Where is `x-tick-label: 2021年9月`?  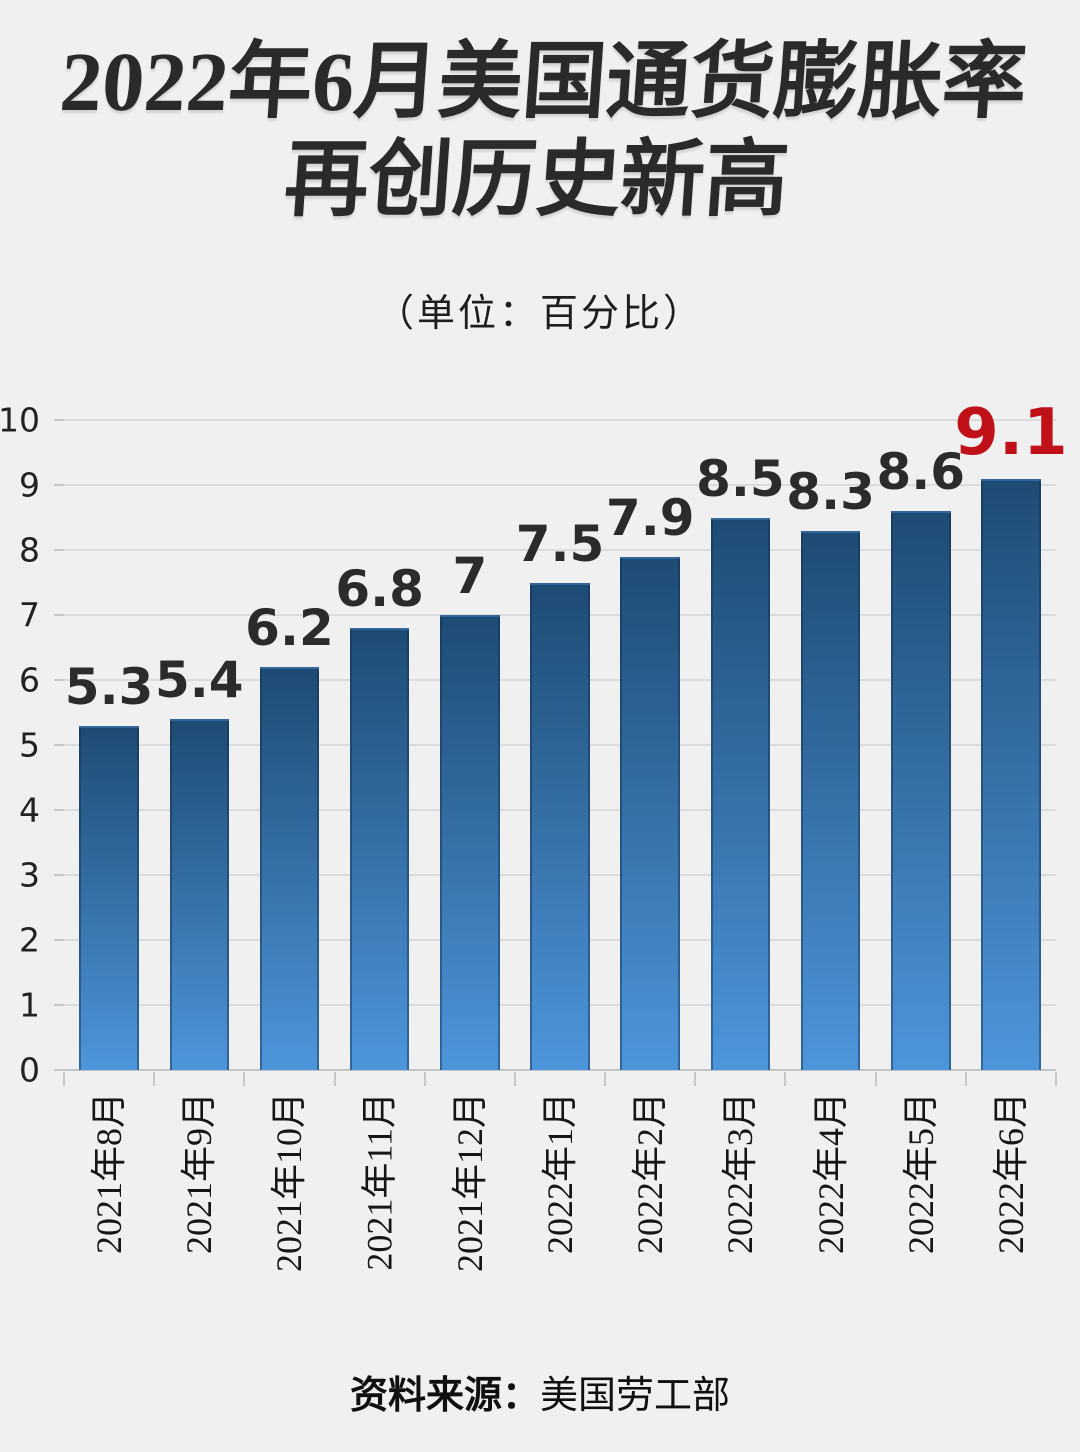 x-tick-label: 2021年9月 is located at coordinates (199, 1173).